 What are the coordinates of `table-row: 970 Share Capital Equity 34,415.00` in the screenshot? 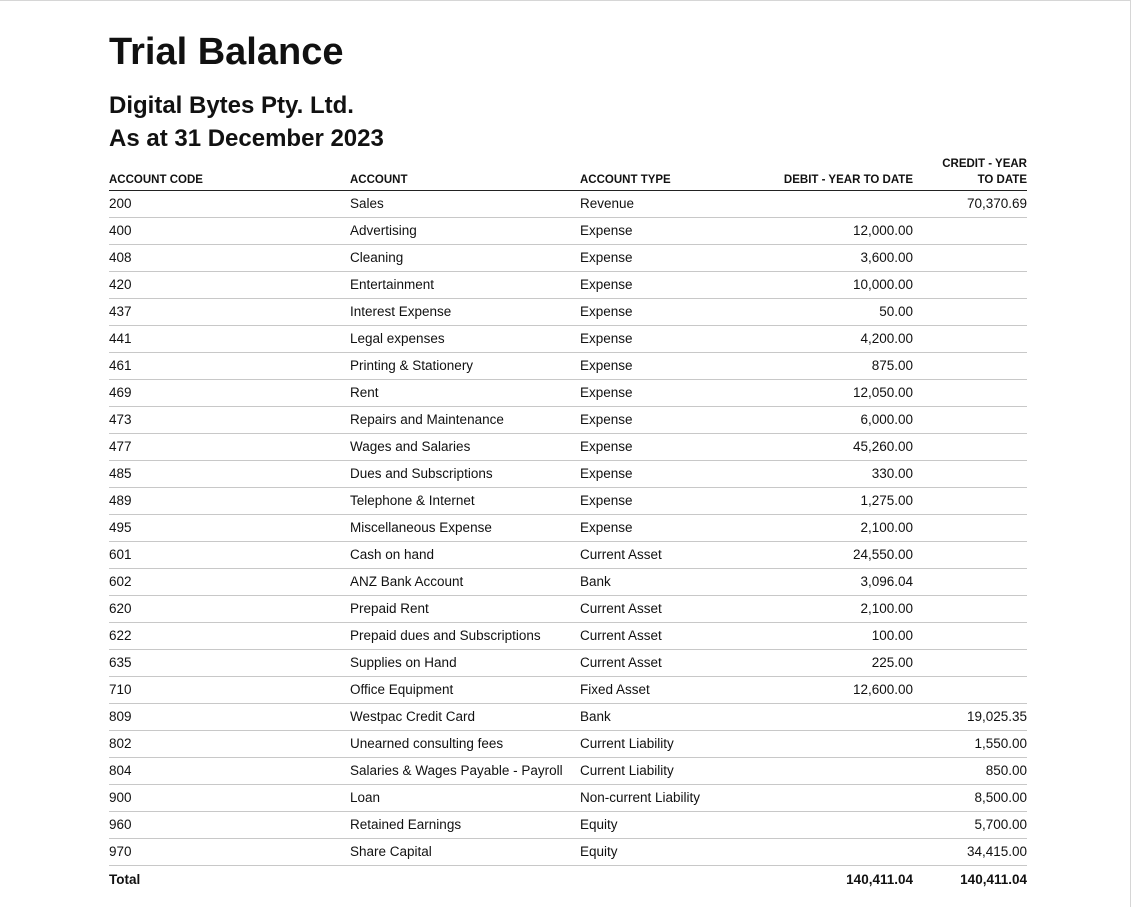 It's located at (568, 852).